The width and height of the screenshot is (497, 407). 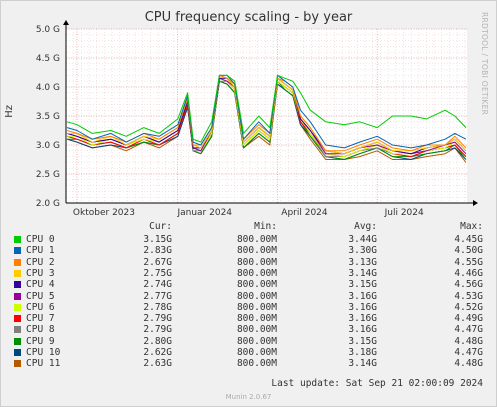 I want to click on legend-cur: 2.80G, so click(x=157, y=341).